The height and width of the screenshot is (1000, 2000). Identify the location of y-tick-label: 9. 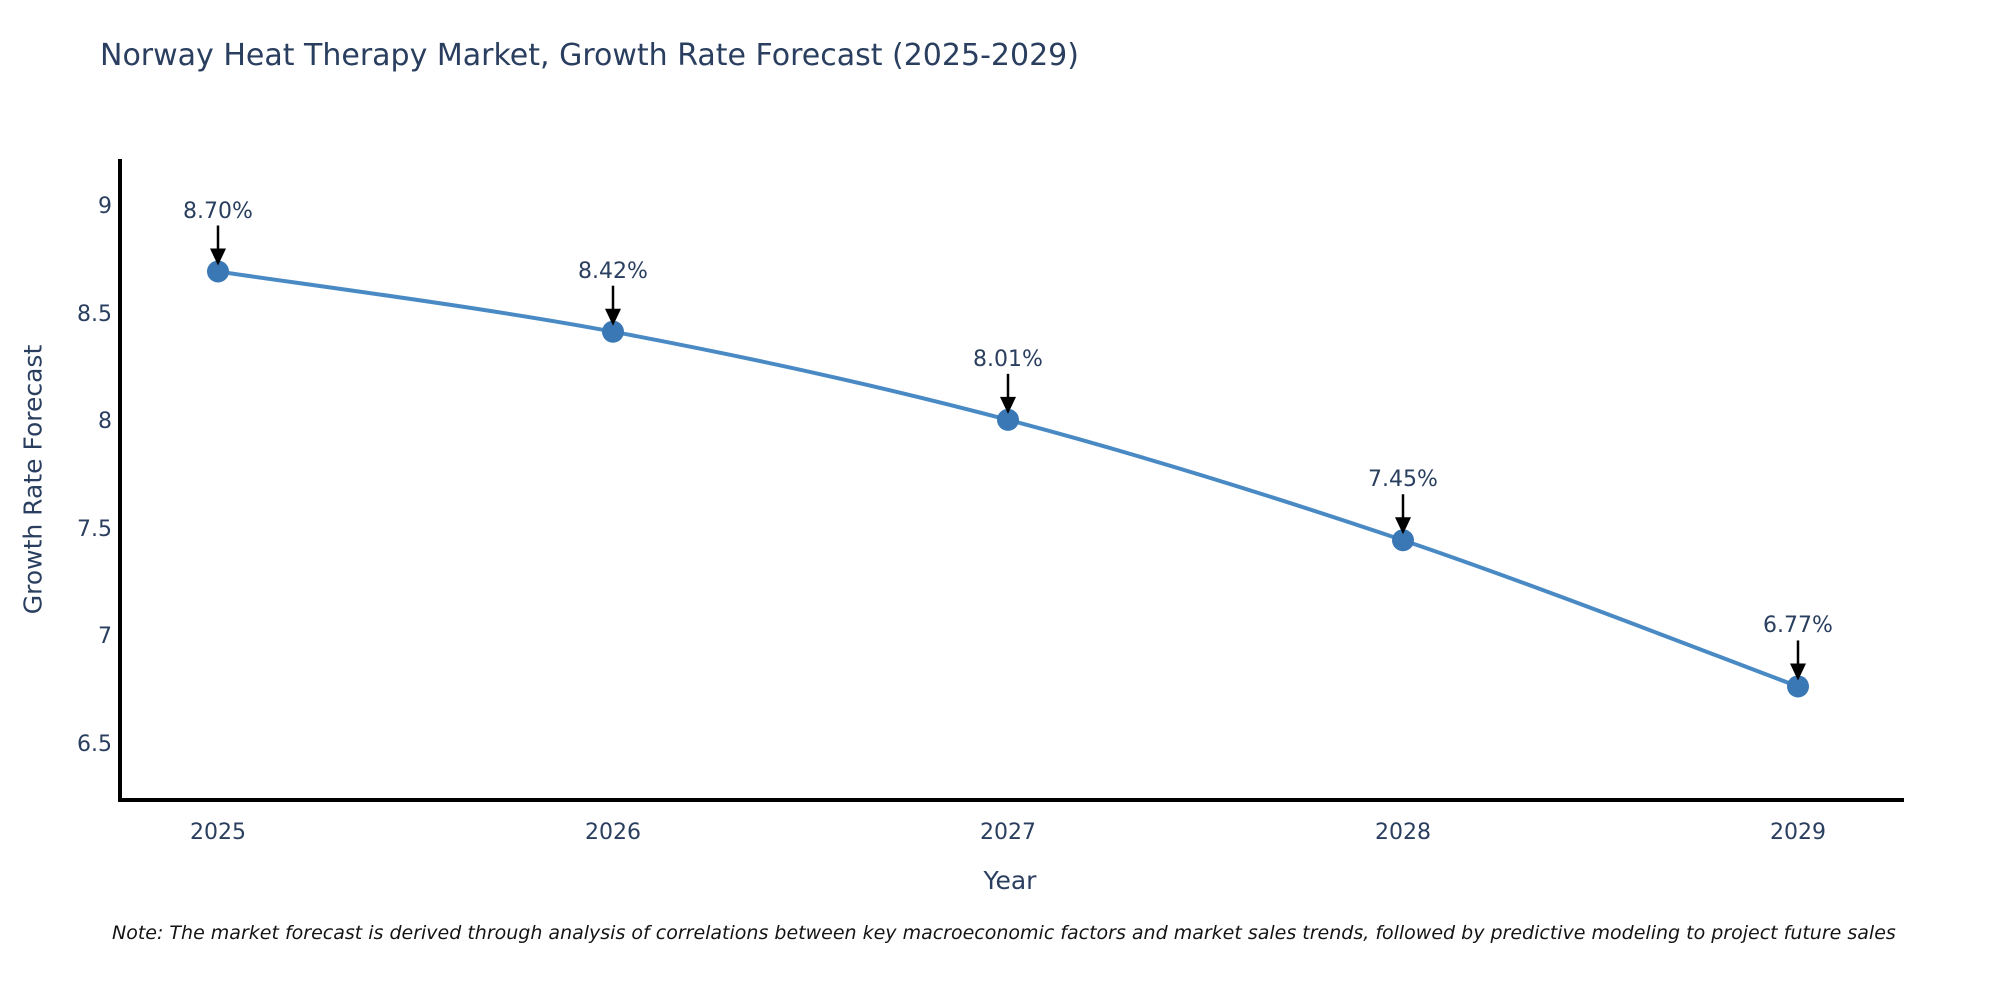
(105, 206).